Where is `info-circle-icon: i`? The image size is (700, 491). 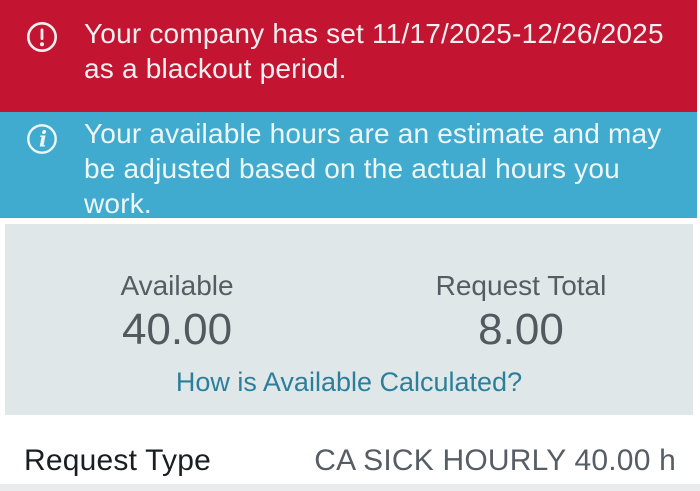
info-circle-icon: i is located at coordinates (42, 139).